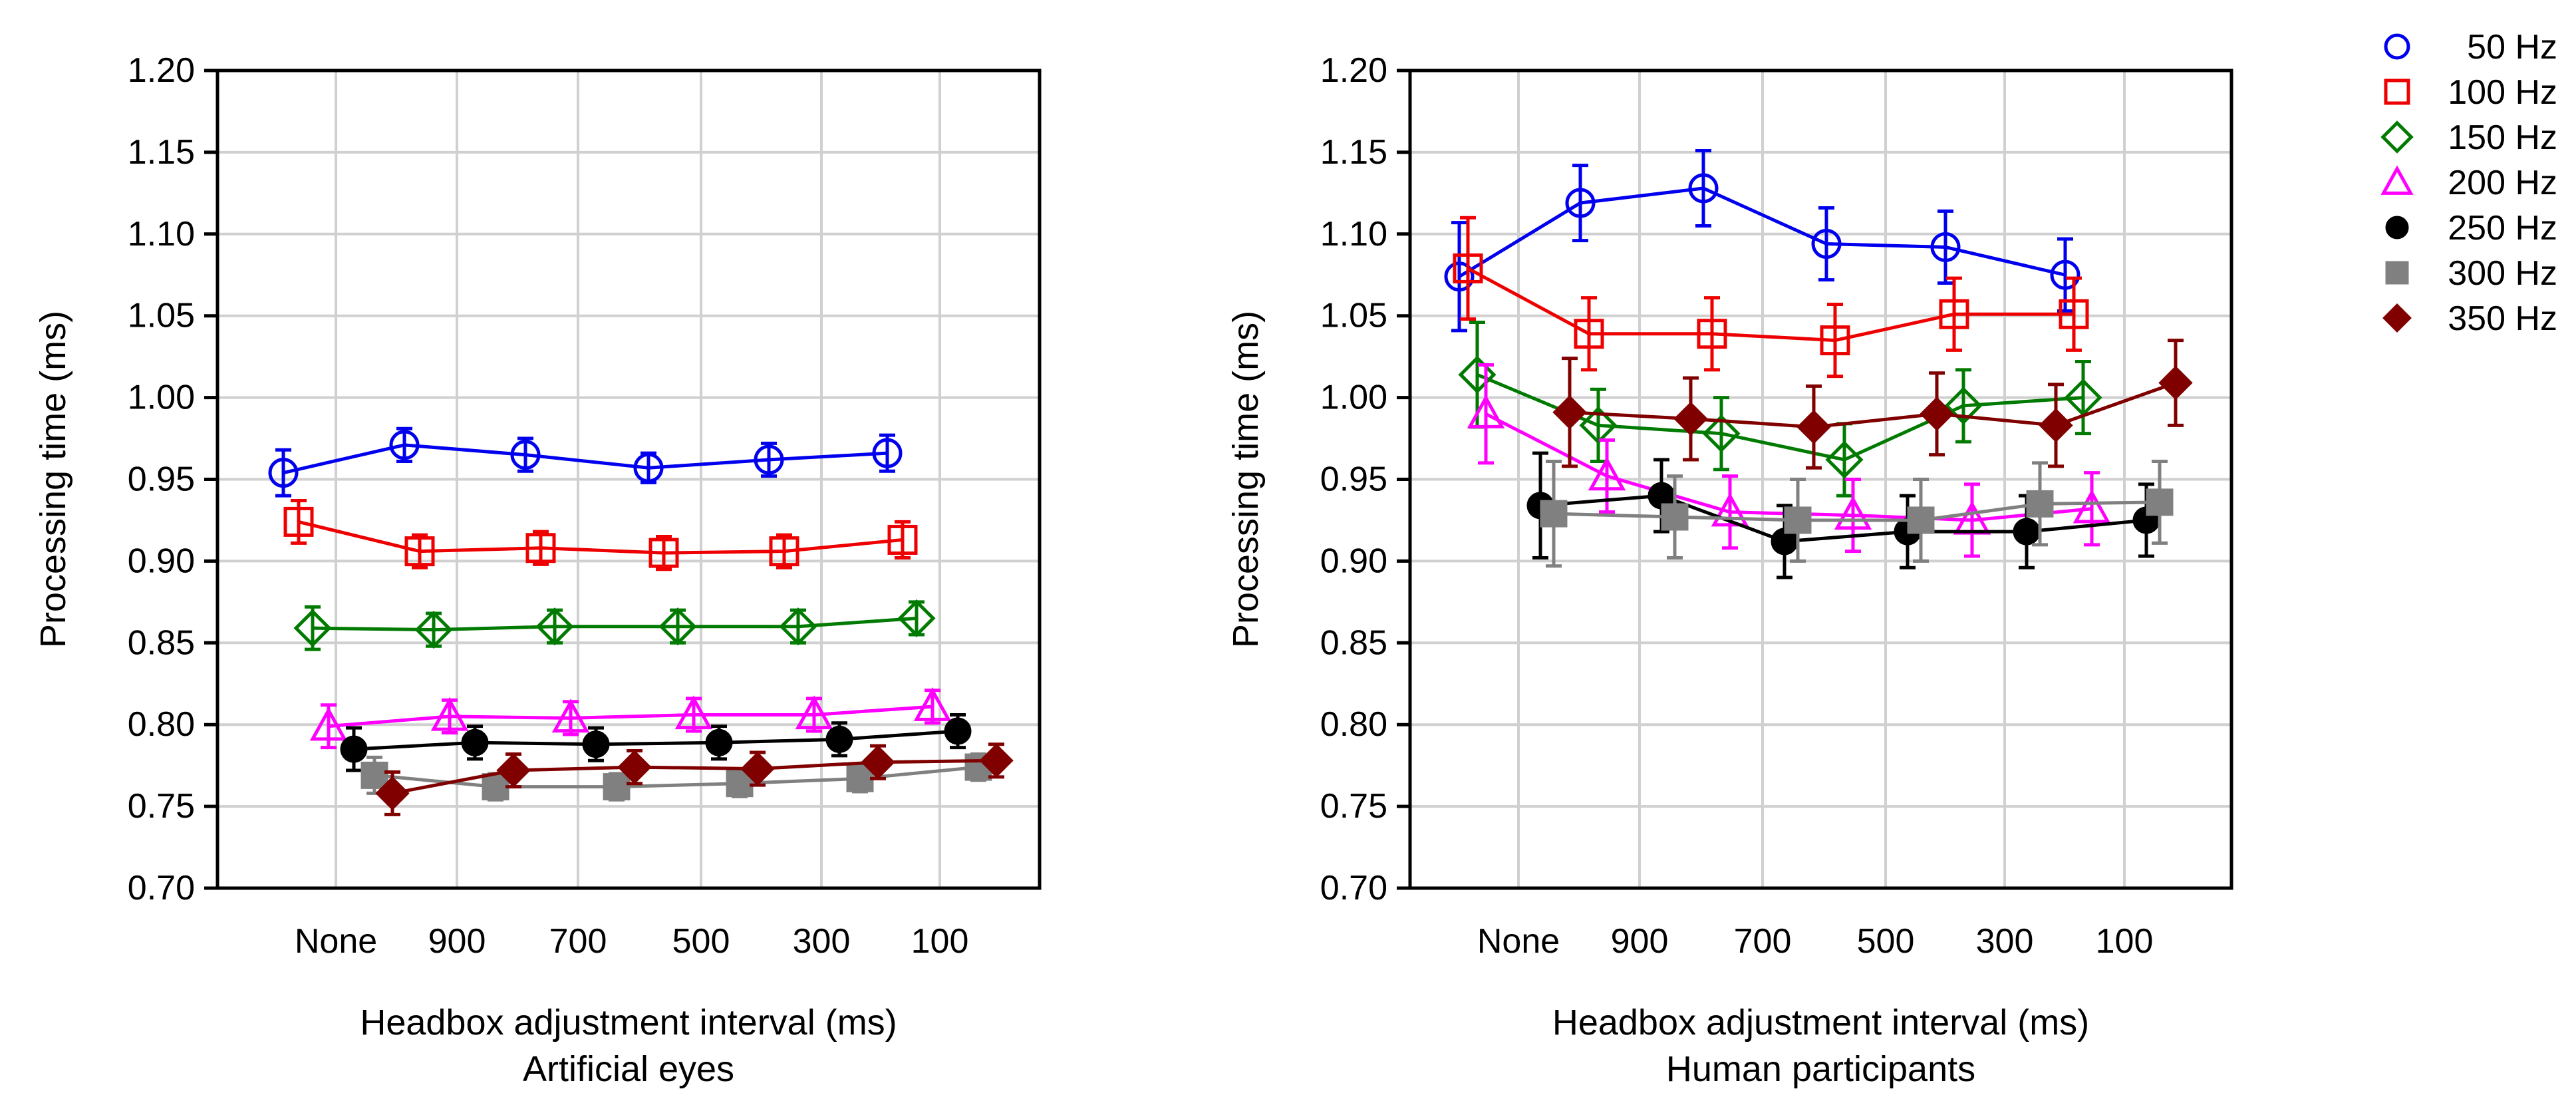 This screenshot has width=2576, height=1111. Describe the element at coordinates (2502, 93) in the screenshot. I see `legend-label: 100 Hz` at that location.